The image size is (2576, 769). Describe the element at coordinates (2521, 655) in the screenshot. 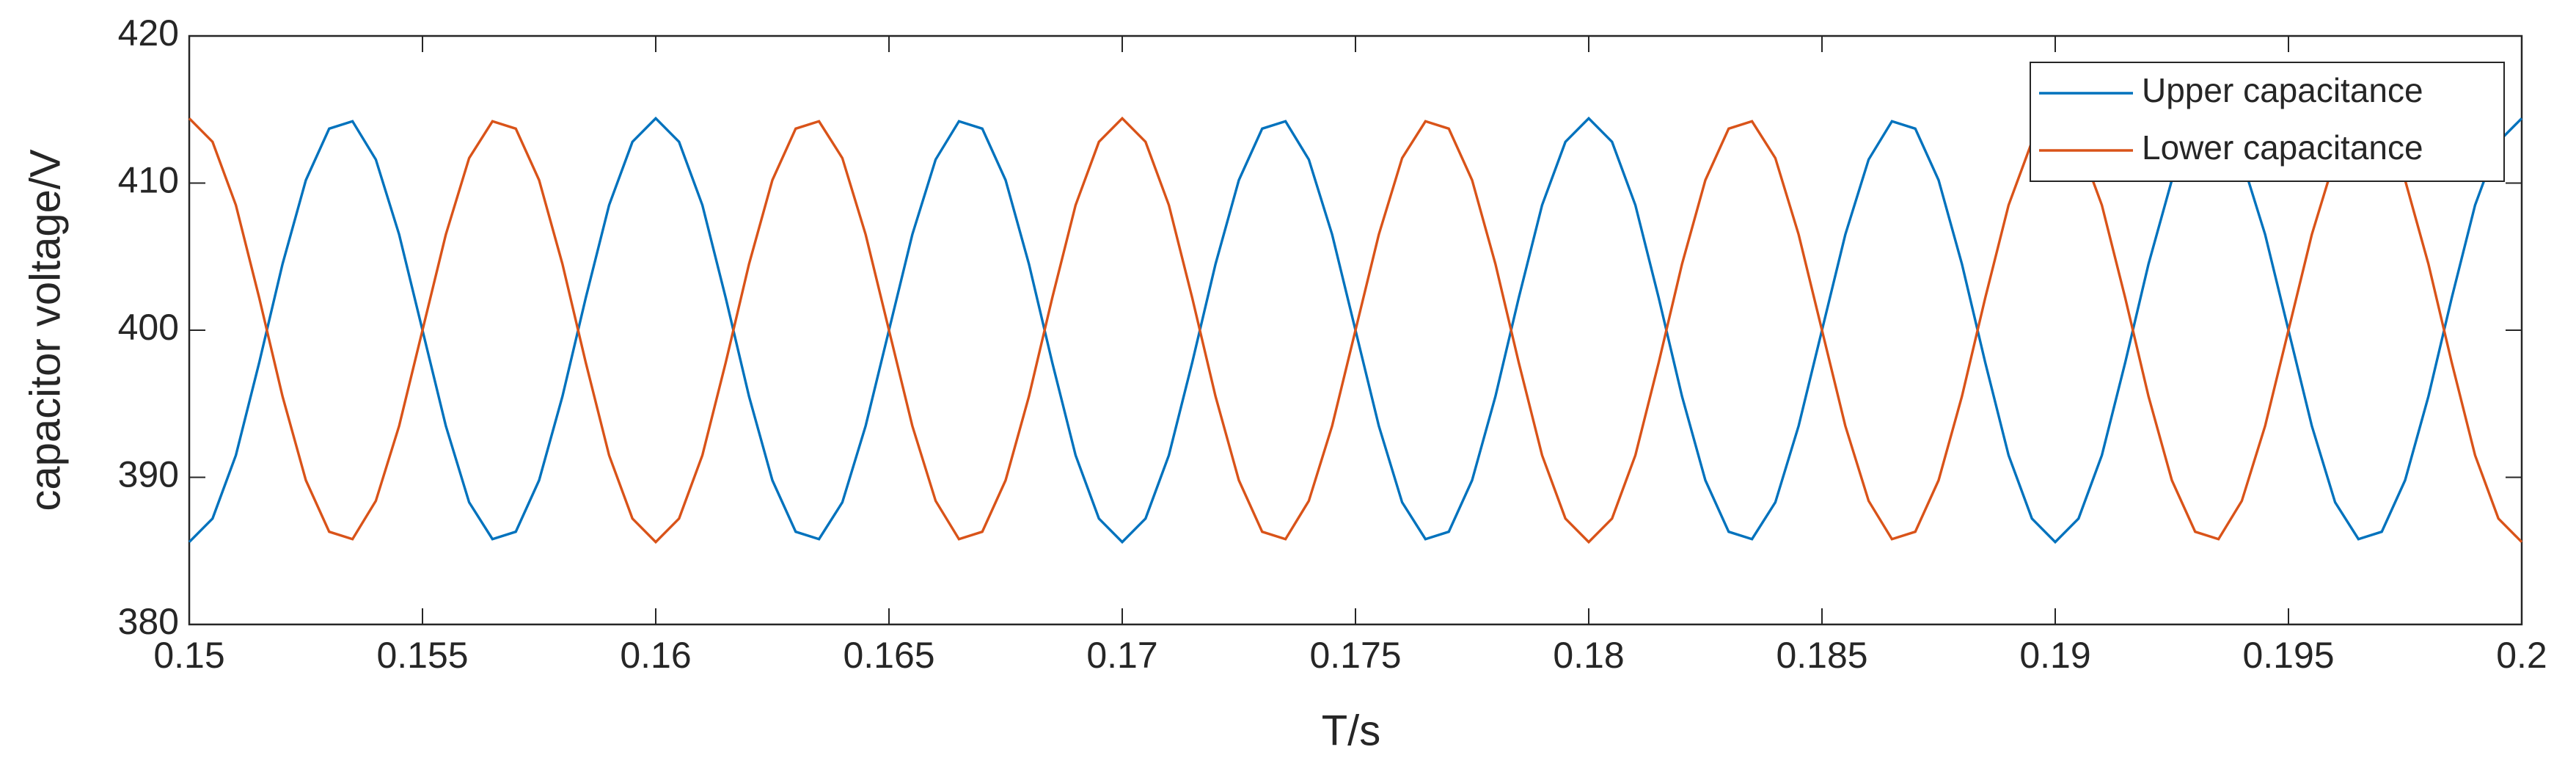

I see `x-tick-label: 0.2` at that location.